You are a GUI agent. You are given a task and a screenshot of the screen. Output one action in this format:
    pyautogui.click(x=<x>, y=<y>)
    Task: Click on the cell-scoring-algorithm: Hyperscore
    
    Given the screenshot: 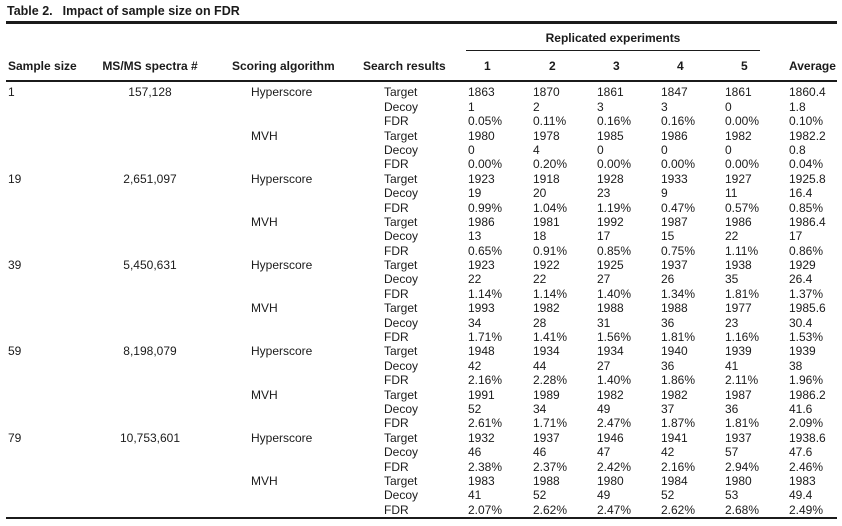 What is the action you would take?
    pyautogui.click(x=282, y=92)
    